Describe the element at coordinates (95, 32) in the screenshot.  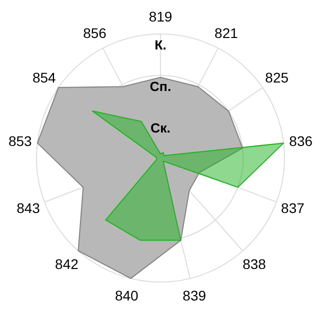
I see `spoke-label: 856` at that location.